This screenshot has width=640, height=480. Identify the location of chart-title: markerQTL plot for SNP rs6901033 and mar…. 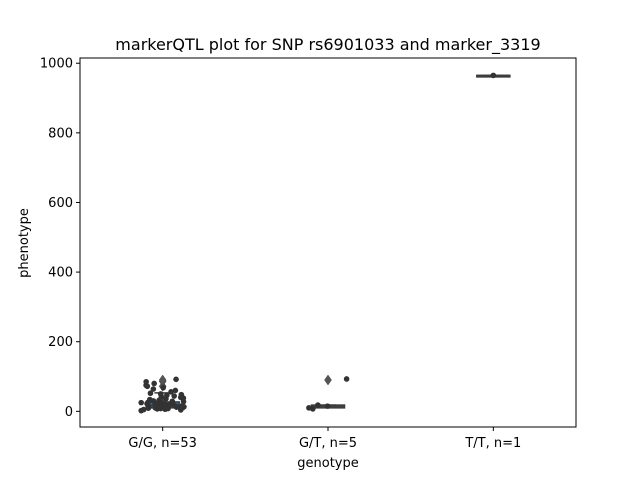
(327, 45).